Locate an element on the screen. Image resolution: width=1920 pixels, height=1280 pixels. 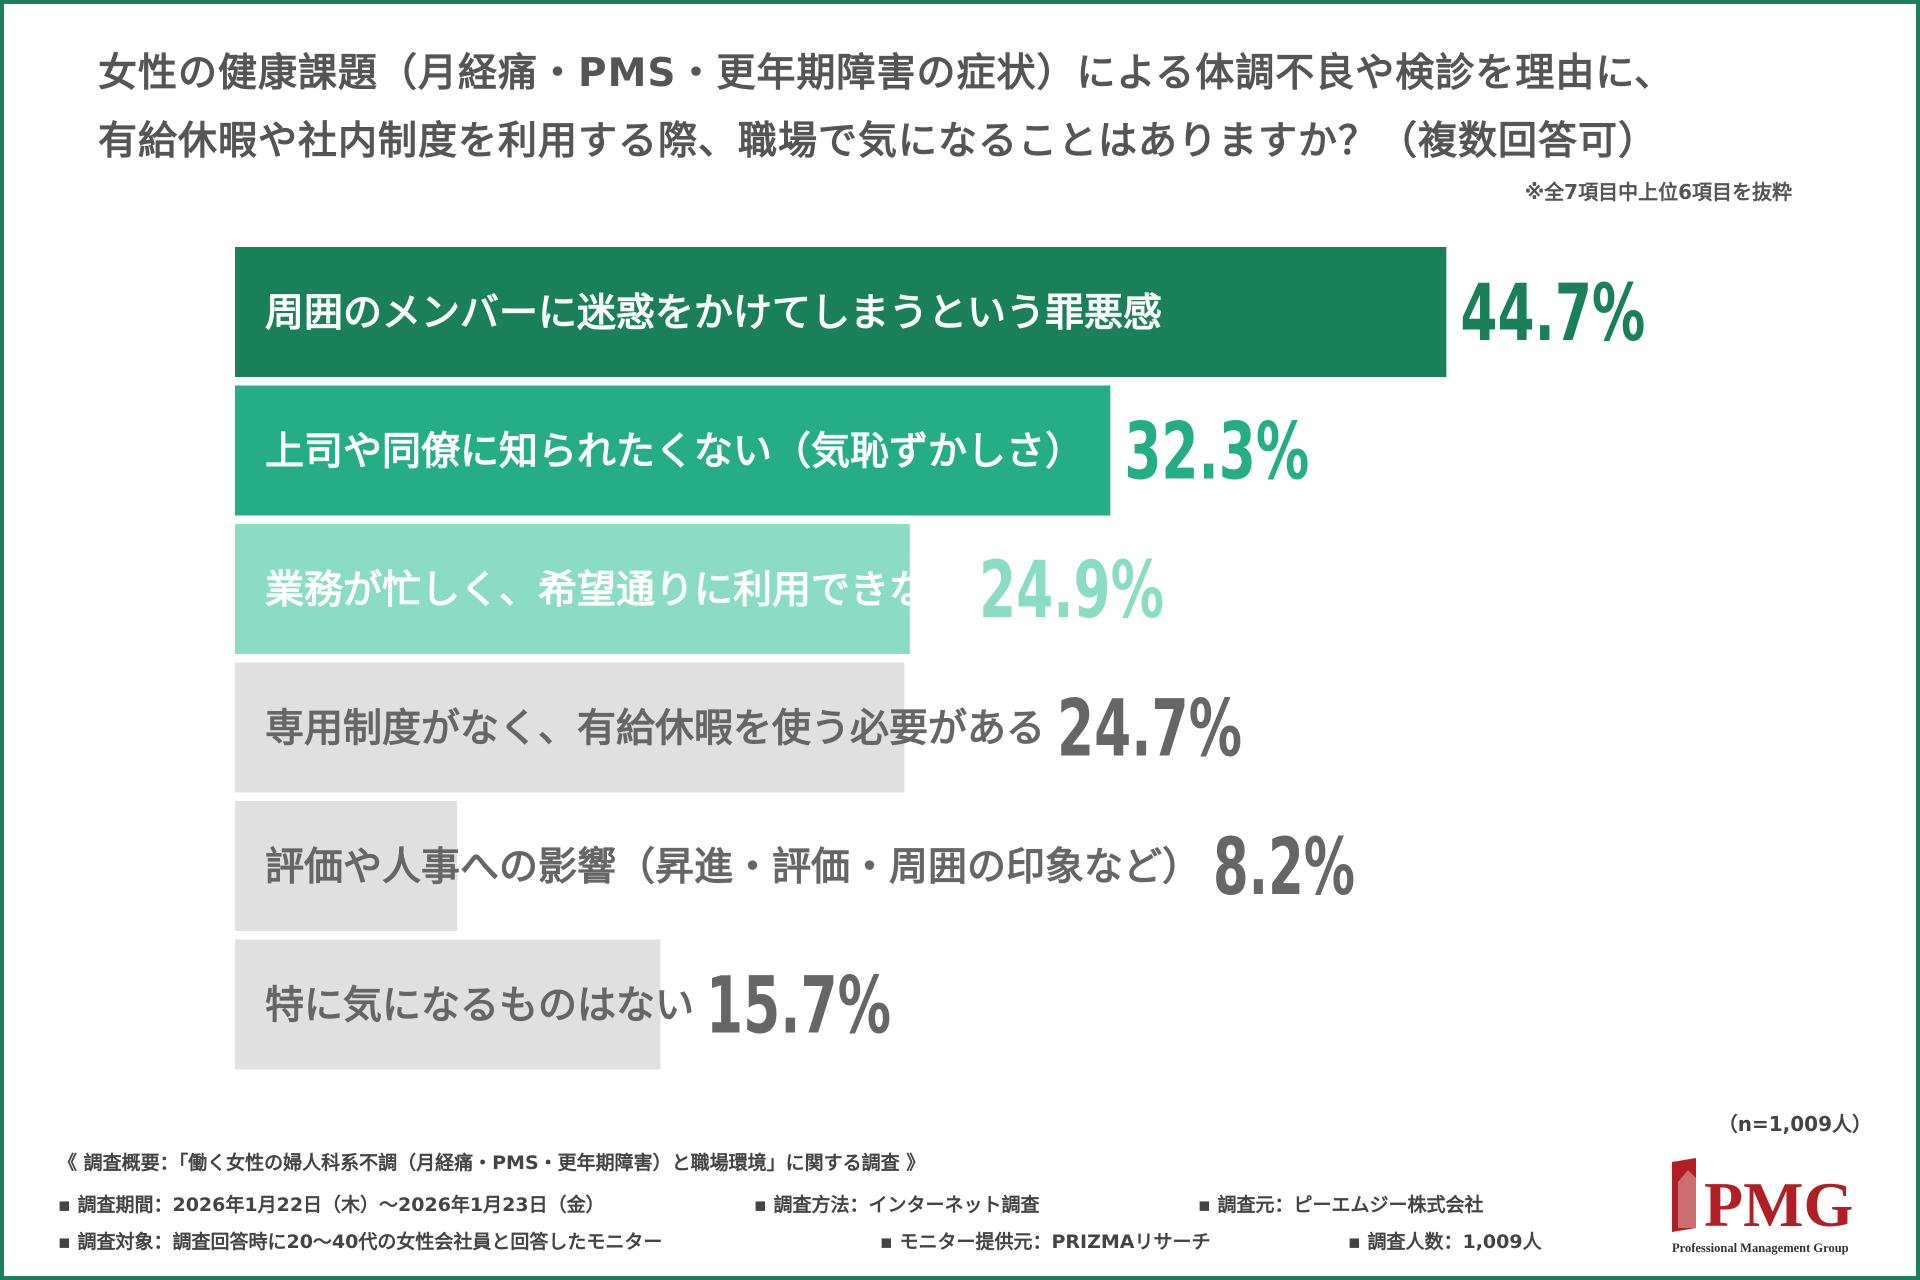
survey-respondents: ▪ 調査人数：1,009人 is located at coordinates (1445, 1242).